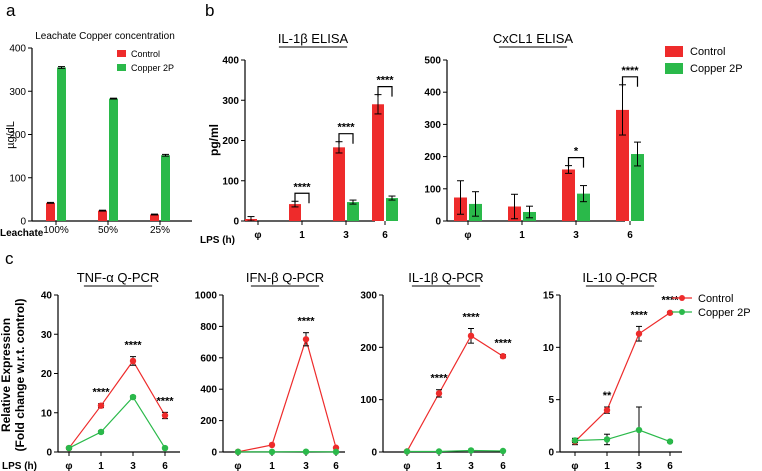 This screenshot has height=471, width=762. What do you see at coordinates (607, 439) in the screenshot?
I see `c4-point-s1-c1` at bounding box center [607, 439].